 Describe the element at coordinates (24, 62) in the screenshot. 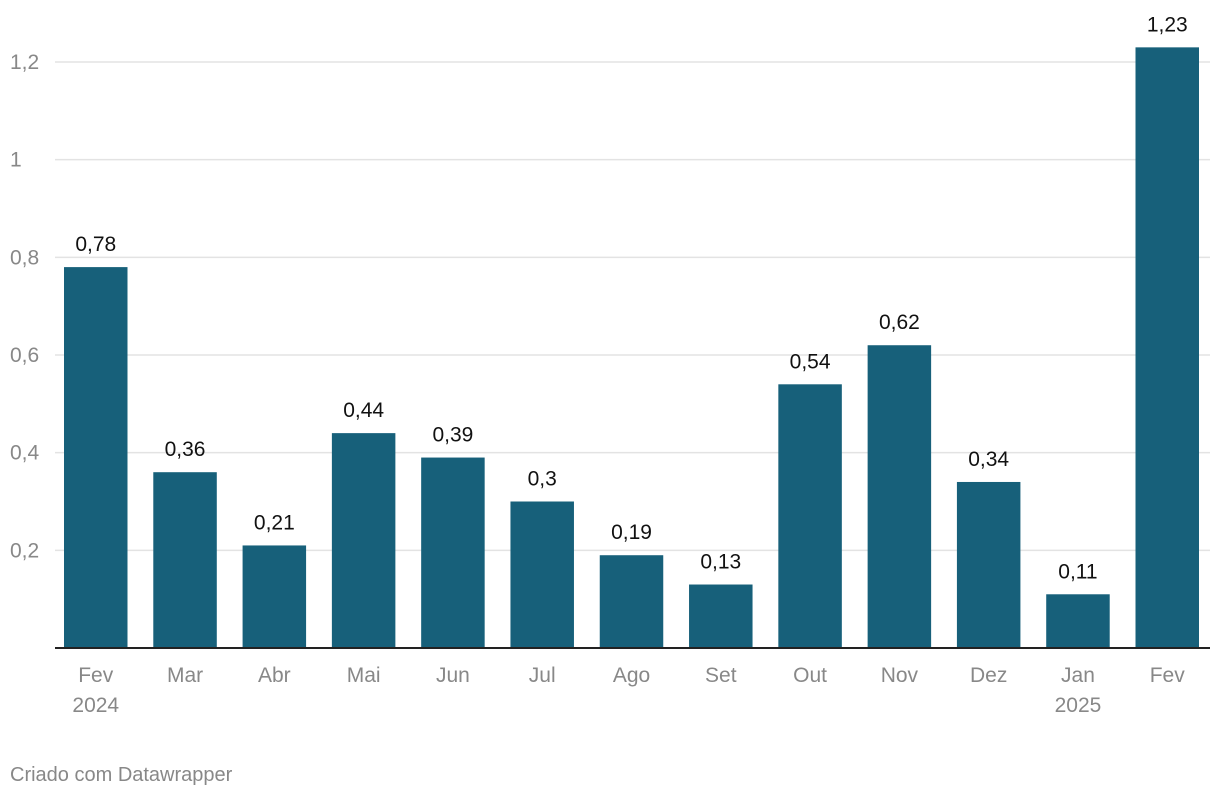

I see `y-tick-label: 1,2` at that location.